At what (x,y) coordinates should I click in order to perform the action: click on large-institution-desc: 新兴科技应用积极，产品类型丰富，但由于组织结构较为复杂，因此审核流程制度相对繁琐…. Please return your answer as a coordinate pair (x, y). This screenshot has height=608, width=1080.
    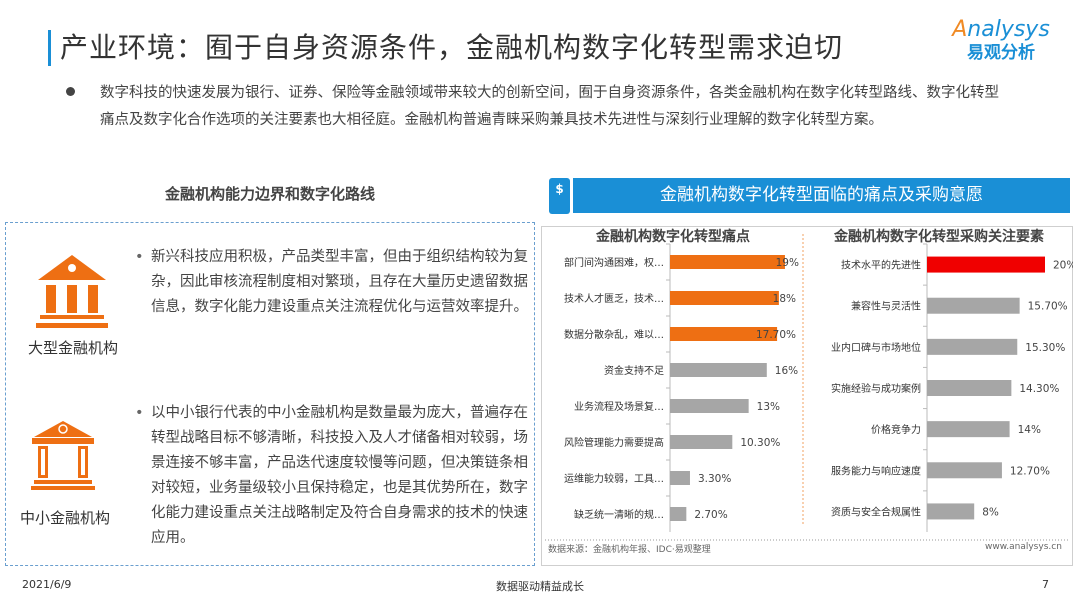
    Looking at the image, I should click on (339, 282).